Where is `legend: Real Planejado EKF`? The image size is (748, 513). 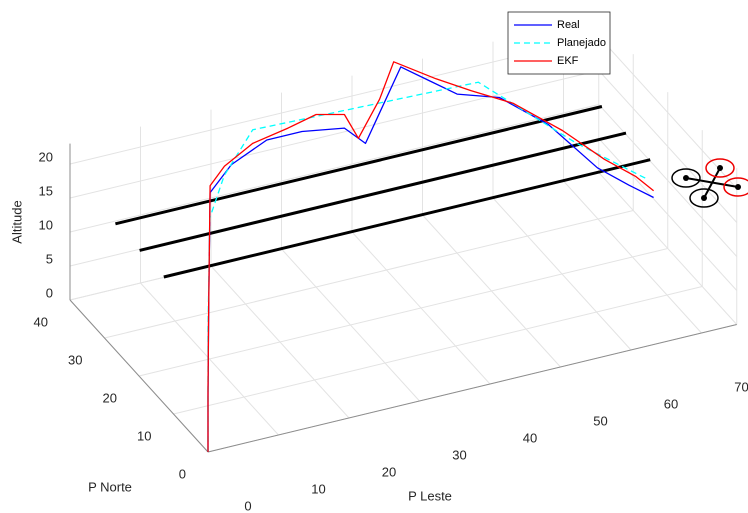
legend: Real Planejado EKF is located at coordinates (559, 43).